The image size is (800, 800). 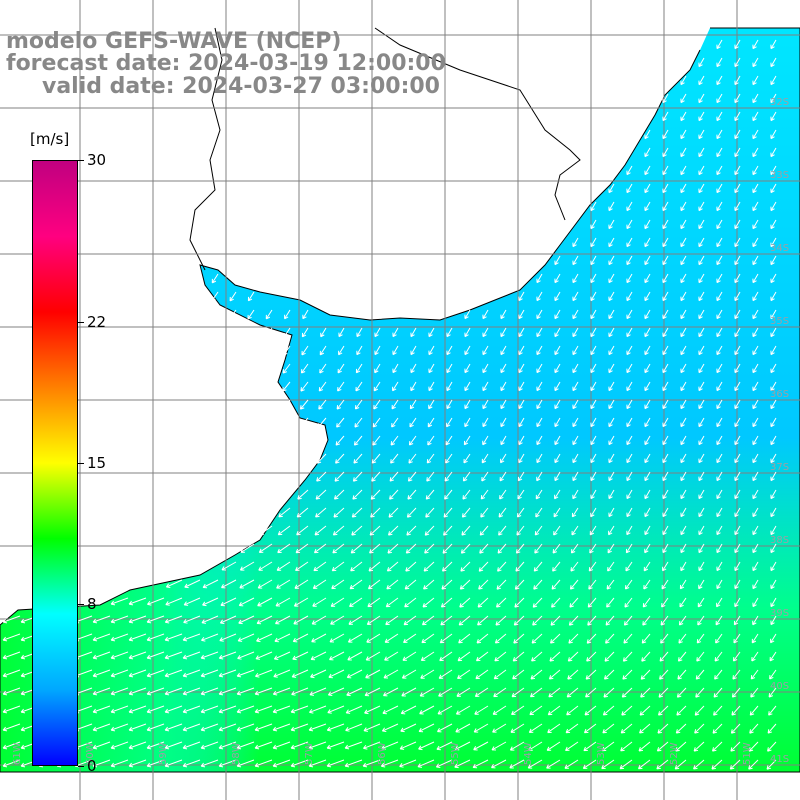 I want to click on title-model: modelo GEFS-WAVE (NCEP), so click(x=174, y=41).